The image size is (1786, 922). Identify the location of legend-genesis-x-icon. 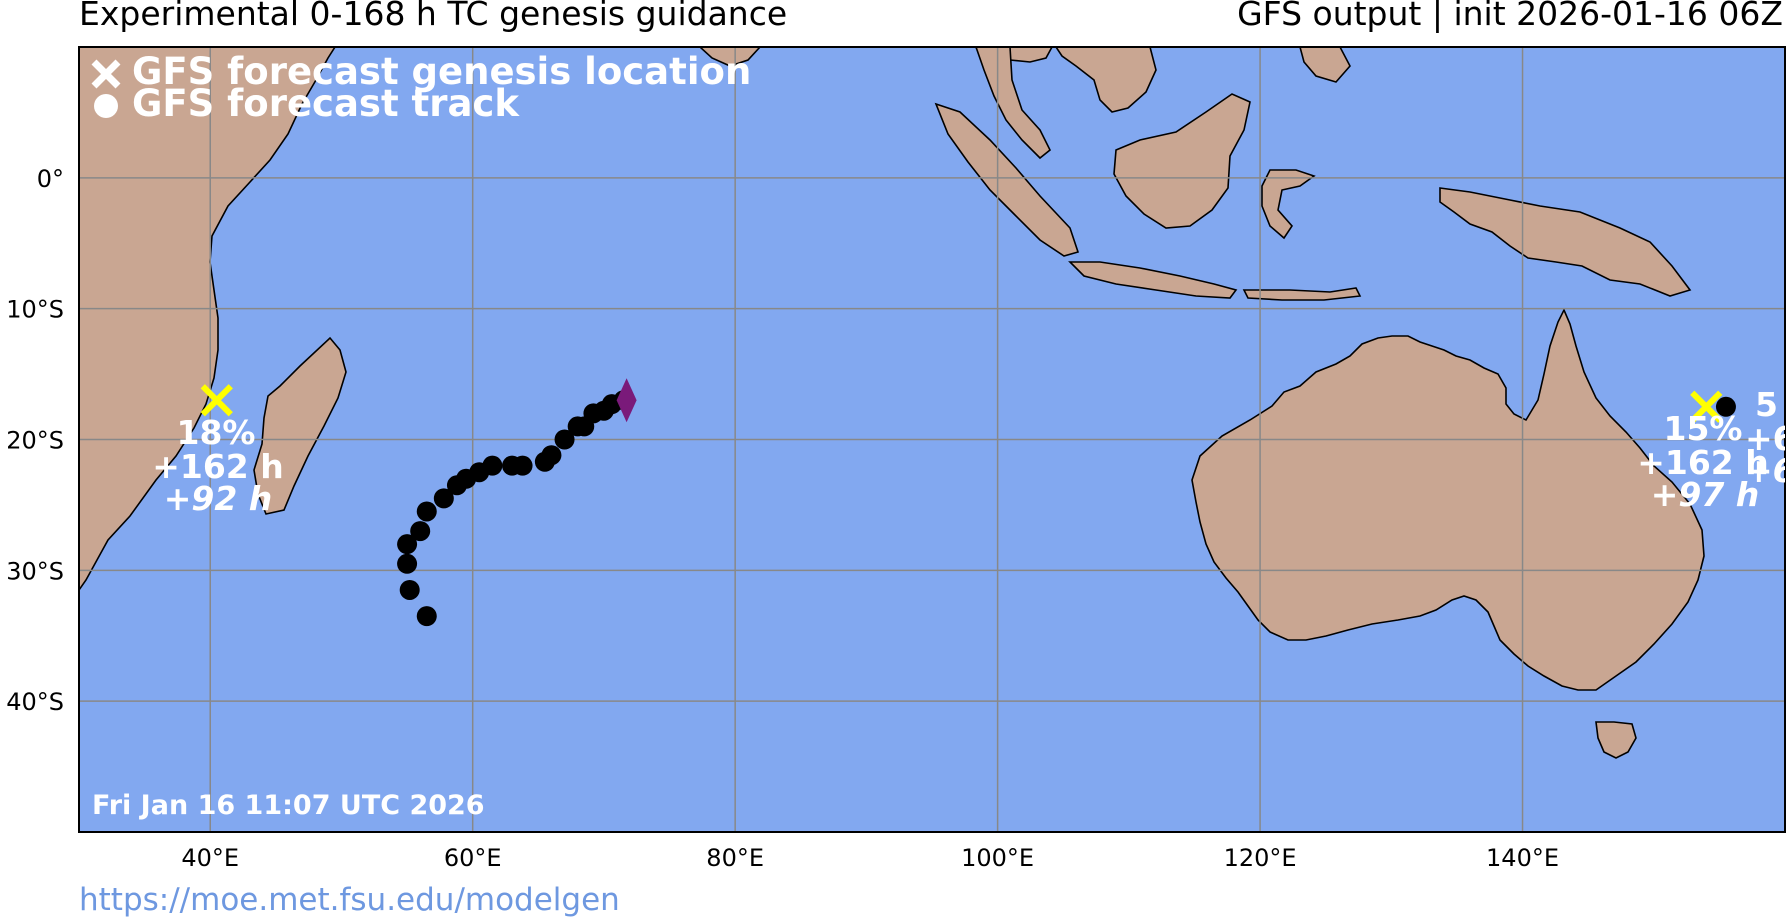
(106, 74).